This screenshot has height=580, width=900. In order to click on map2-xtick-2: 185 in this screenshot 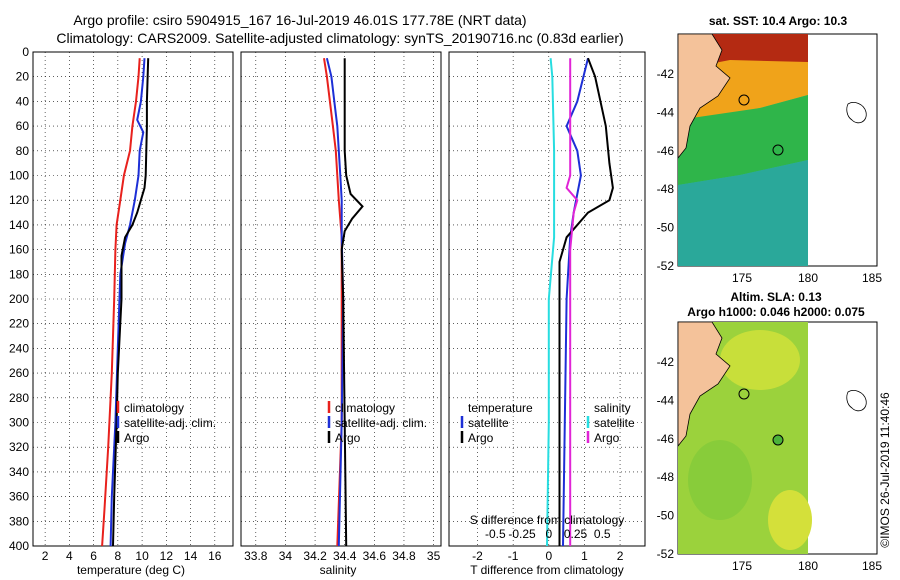, I will do `click(872, 566)`.